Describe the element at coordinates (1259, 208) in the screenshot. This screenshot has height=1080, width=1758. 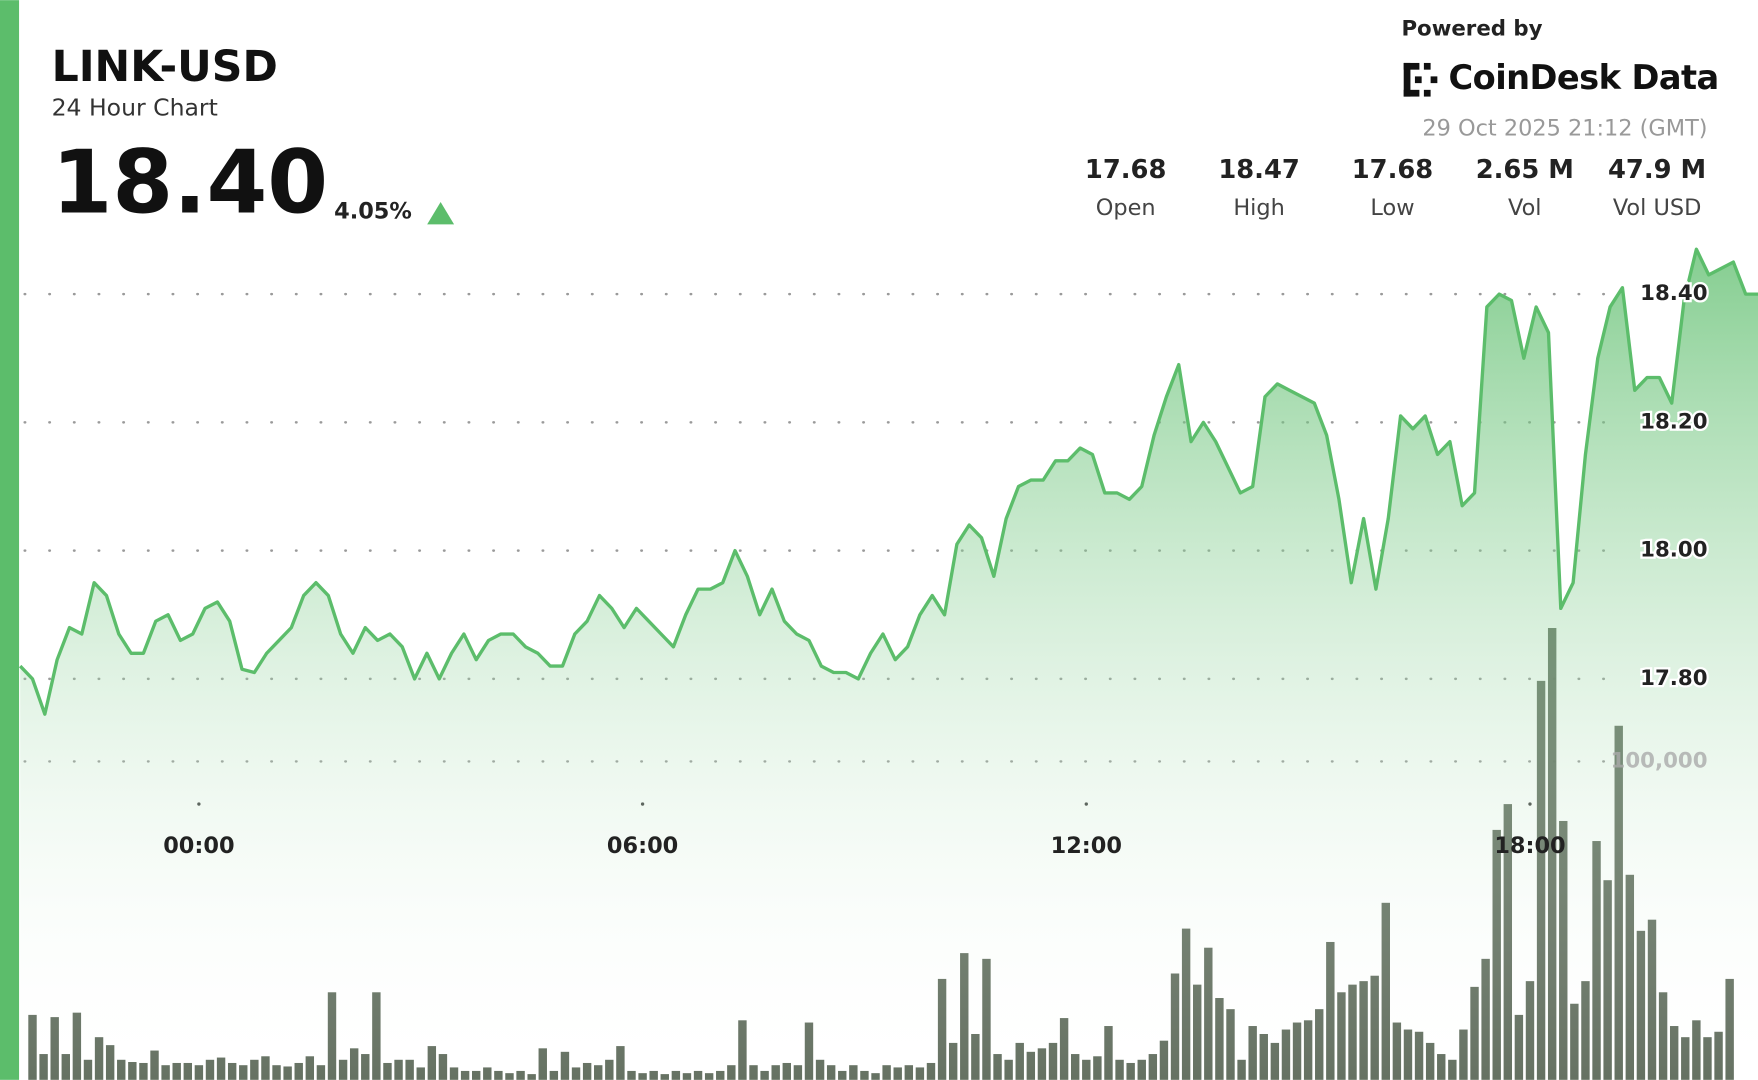
I see `stat-label: High` at that location.